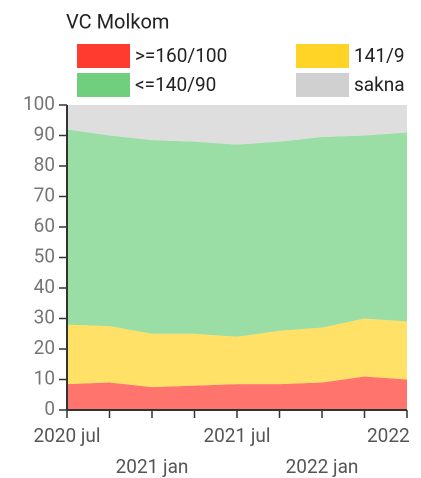 Image resolution: width=421 pixels, height=478 pixels. Describe the element at coordinates (44, 164) in the screenshot. I see `y-tick-label: 80` at that location.